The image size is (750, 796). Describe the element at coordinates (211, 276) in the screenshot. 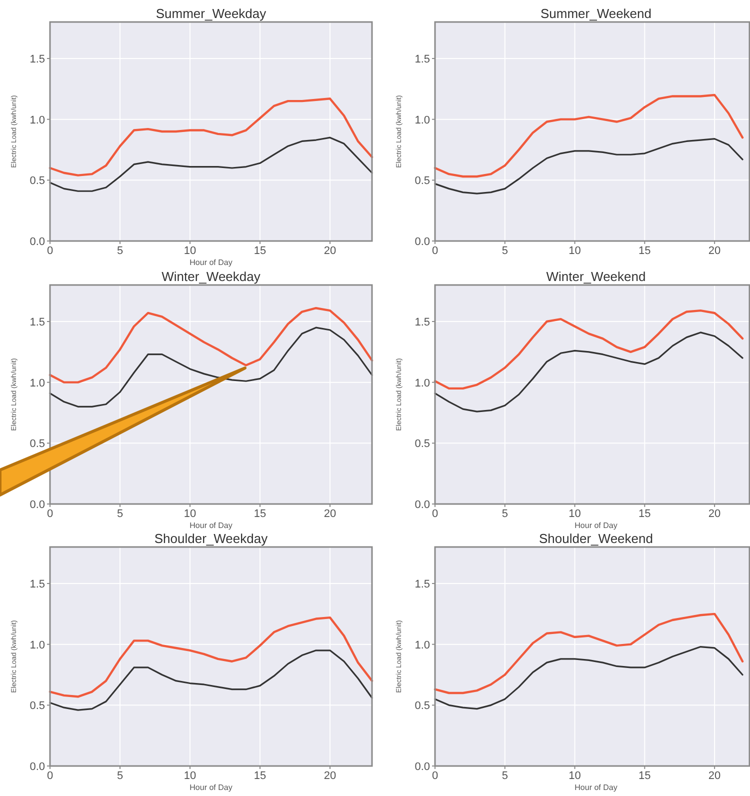

I see `chart-title: Winter_Weekday` at that location.